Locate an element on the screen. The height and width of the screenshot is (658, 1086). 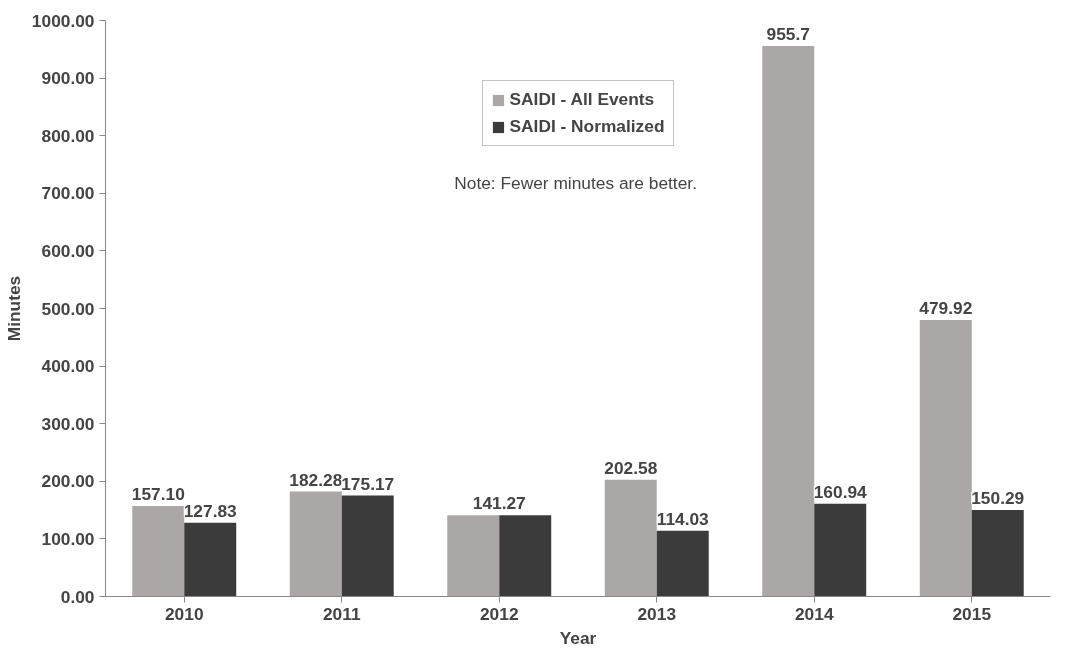
data-label: 141.27 is located at coordinates (499, 503).